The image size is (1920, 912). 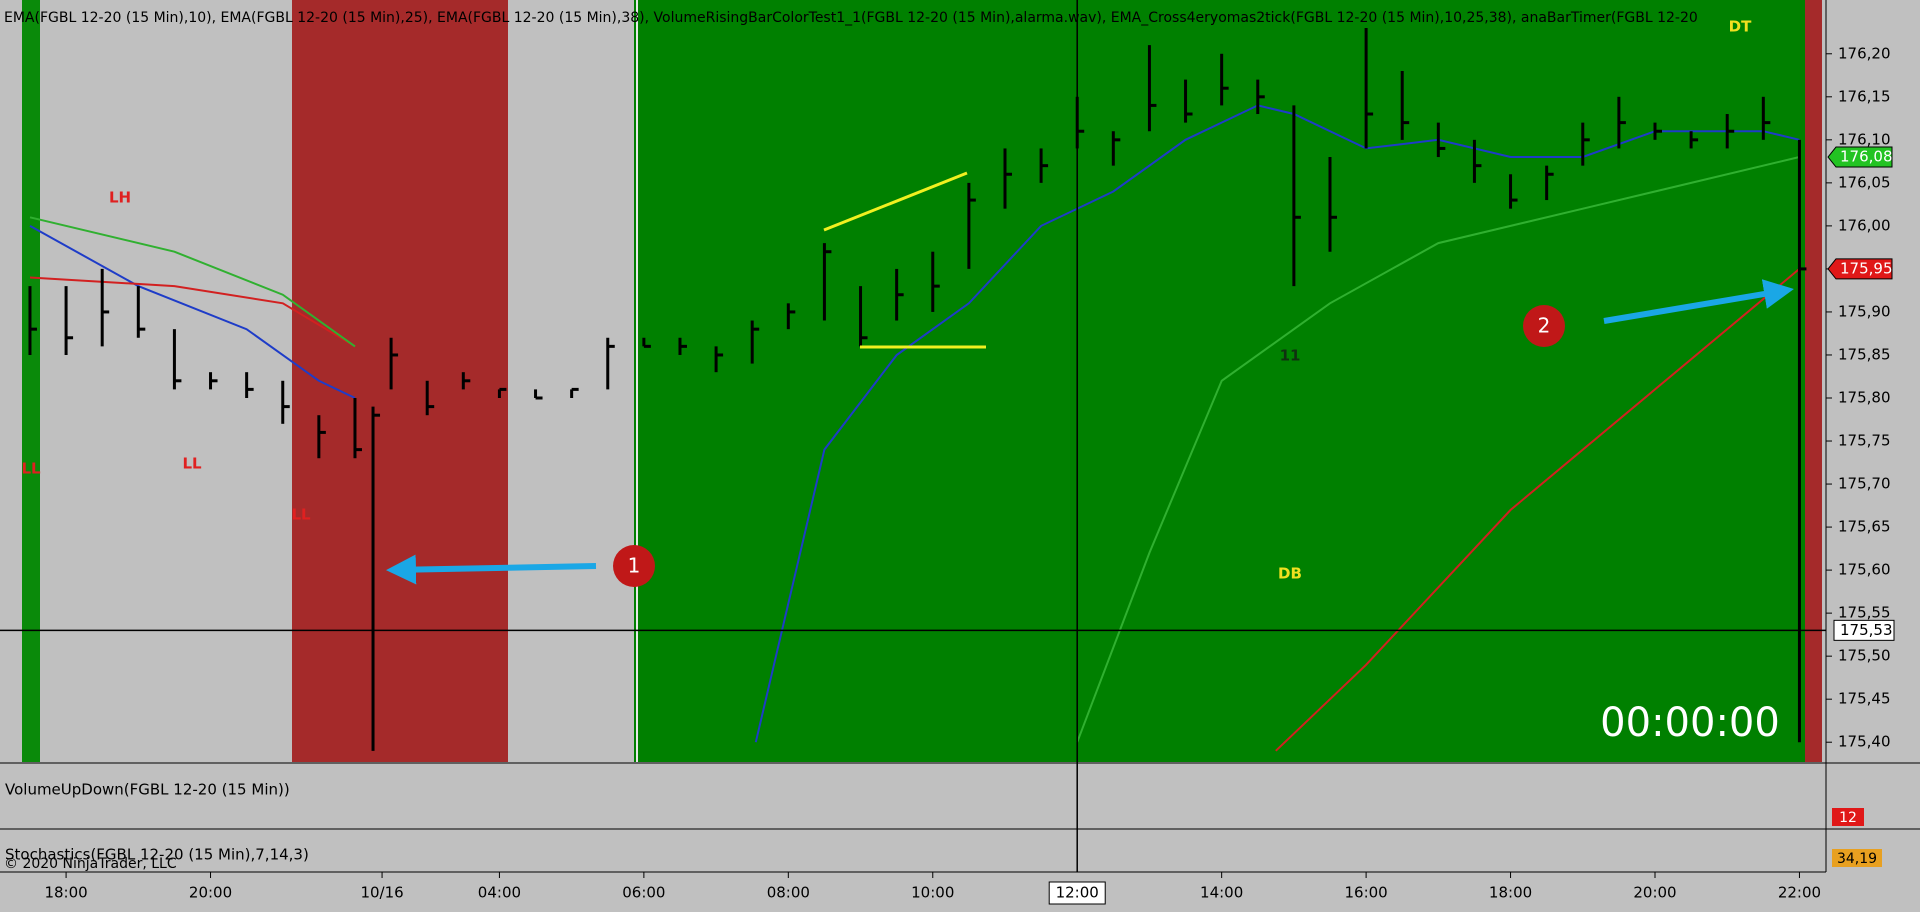 What do you see at coordinates (1290, 356) in the screenshot?
I see `pattern-label: 11` at bounding box center [1290, 356].